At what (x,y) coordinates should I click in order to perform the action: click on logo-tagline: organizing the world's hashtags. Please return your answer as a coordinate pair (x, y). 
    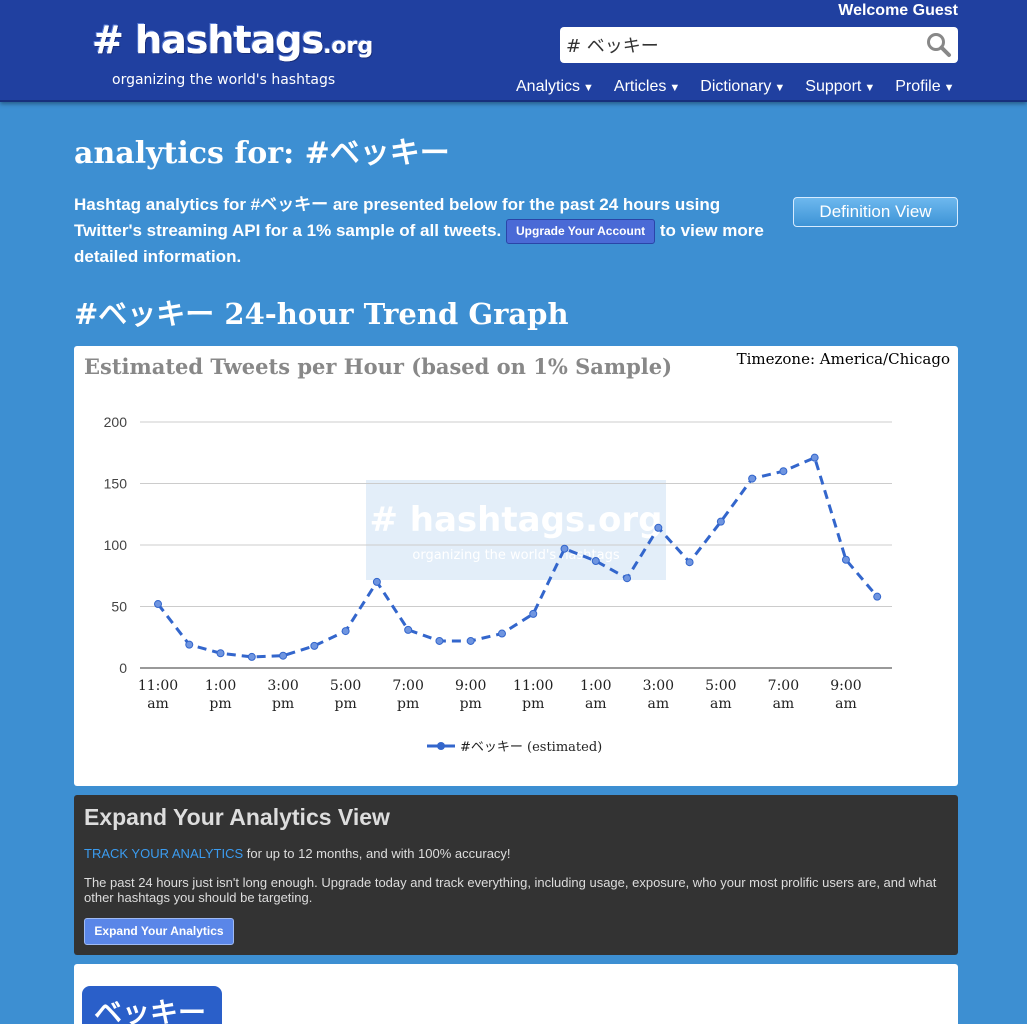
    Looking at the image, I should click on (224, 80).